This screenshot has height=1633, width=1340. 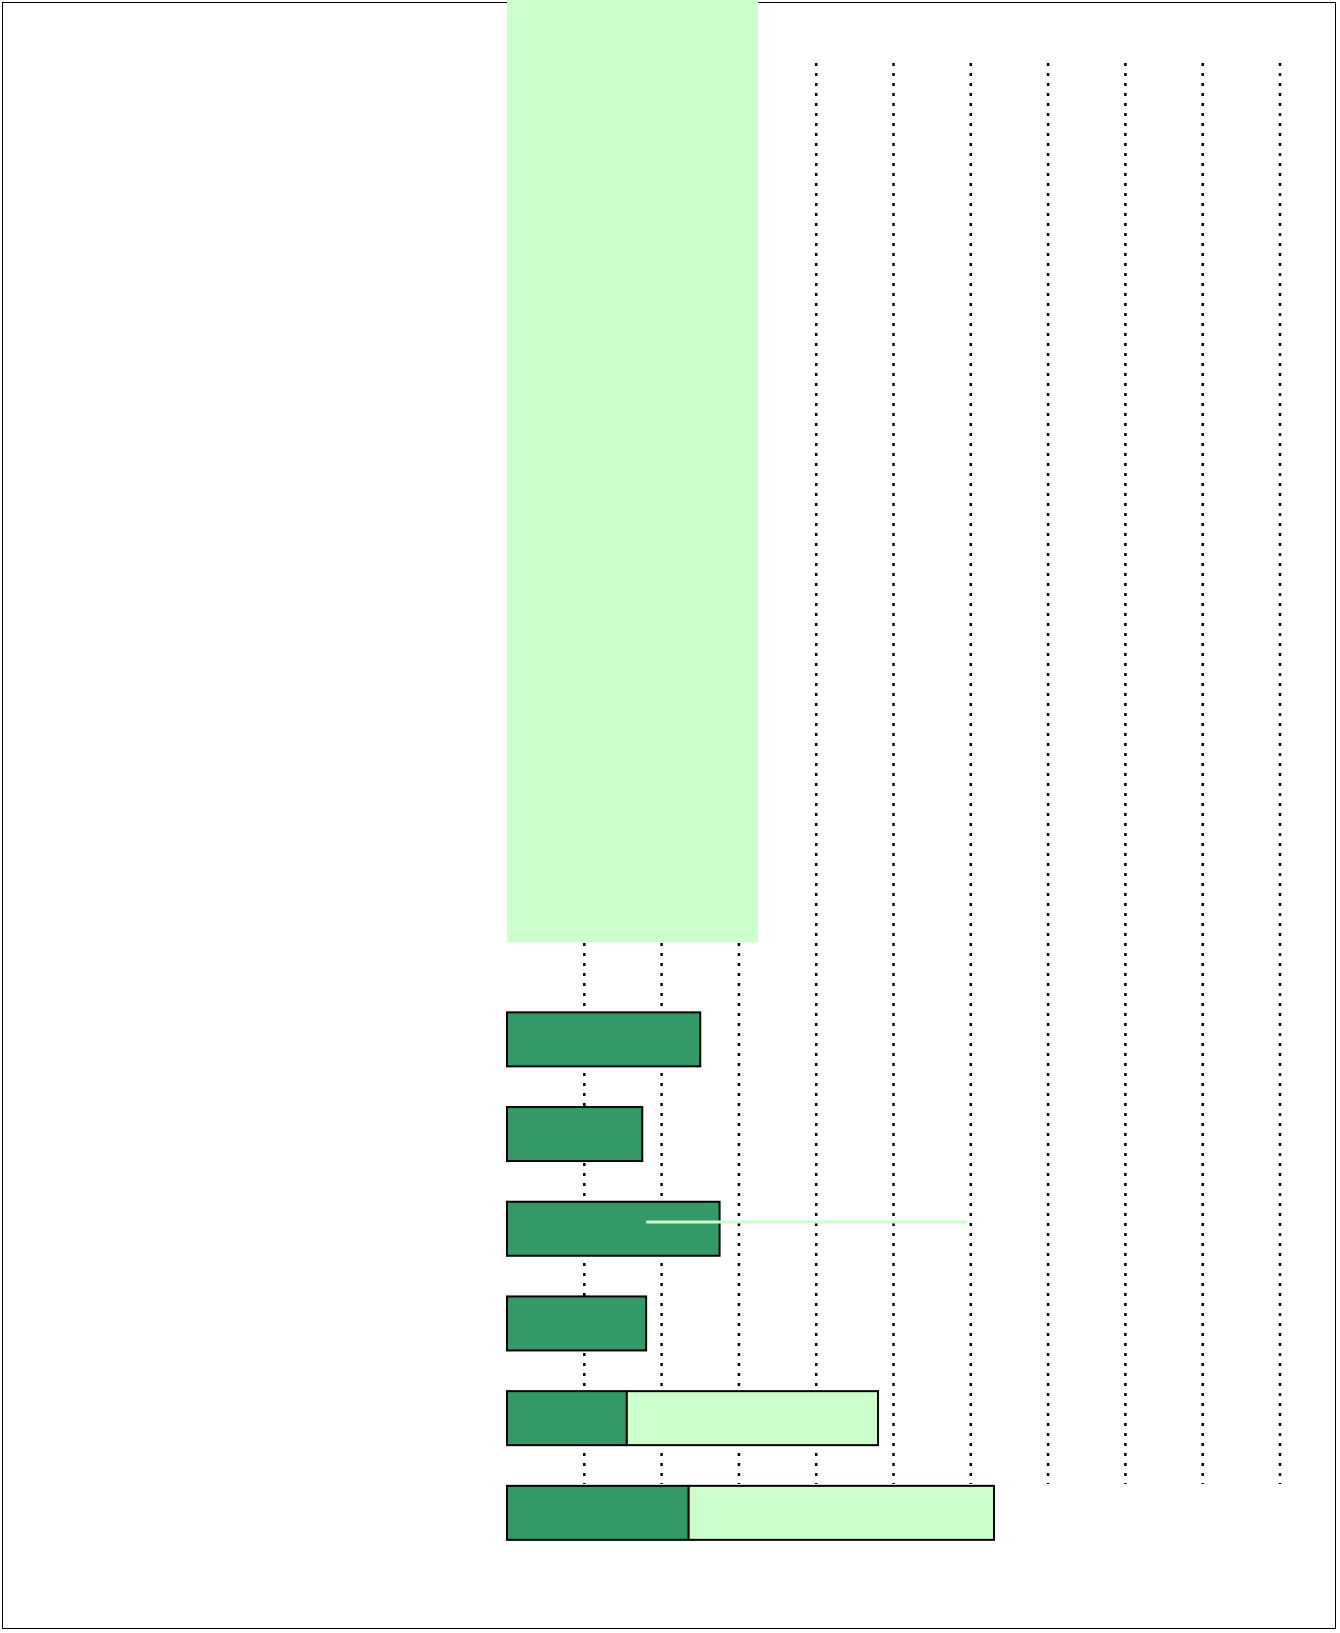 What do you see at coordinates (633, 471) in the screenshot?
I see `overlay-band` at bounding box center [633, 471].